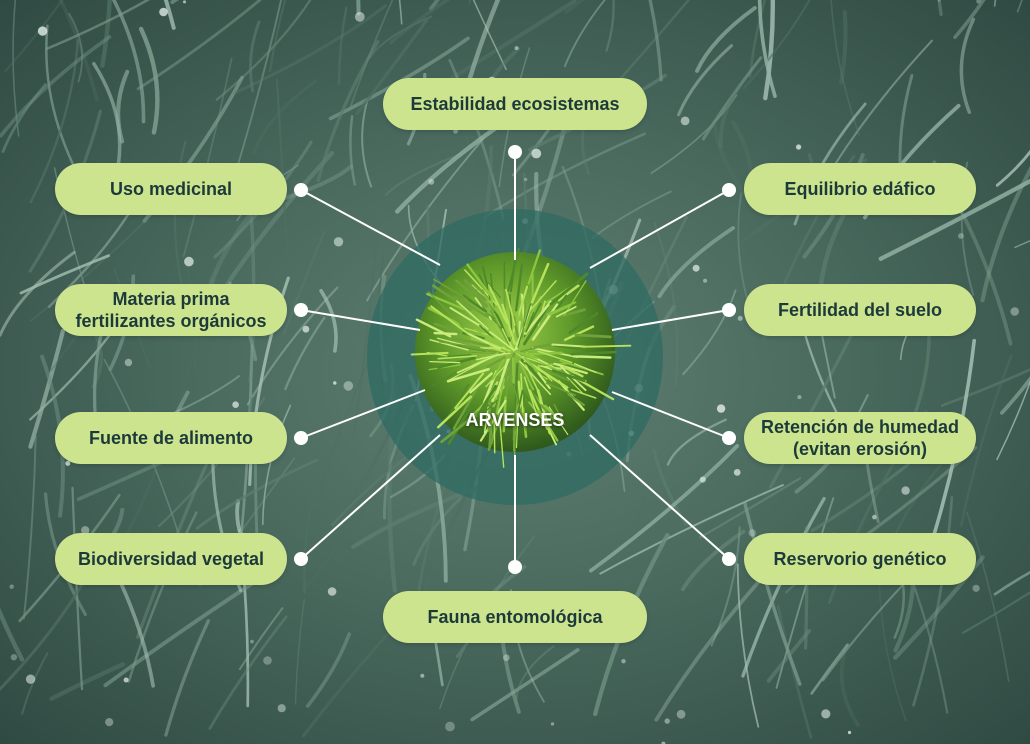  Describe the element at coordinates (860, 310) in the screenshot. I see `node-label: Fertilidad del suelo` at that location.